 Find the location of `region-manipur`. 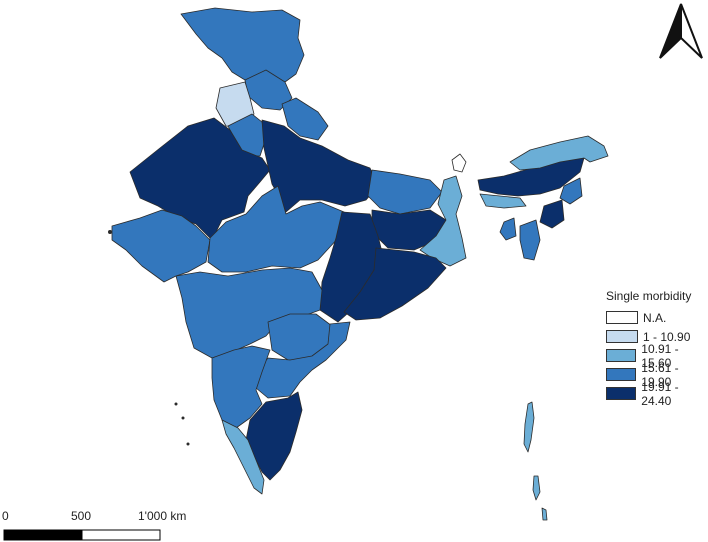

region-manipur is located at coordinates (552, 214).